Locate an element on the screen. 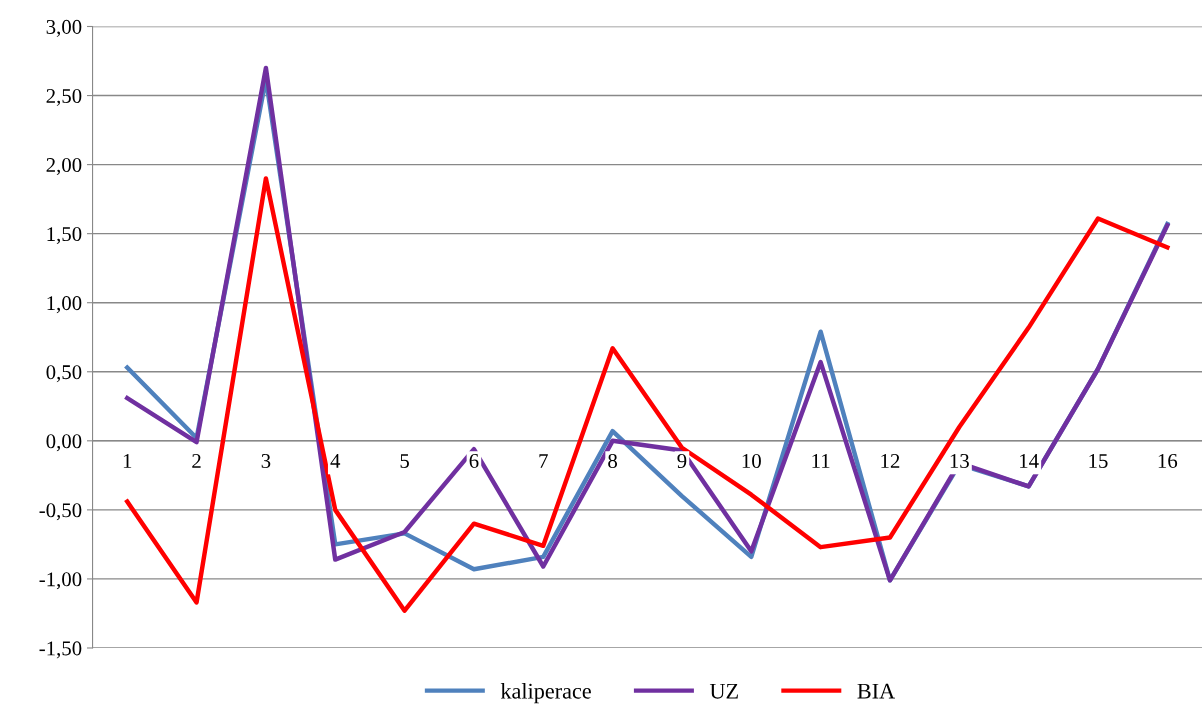  x-tick-label: 10 is located at coordinates (751, 460).